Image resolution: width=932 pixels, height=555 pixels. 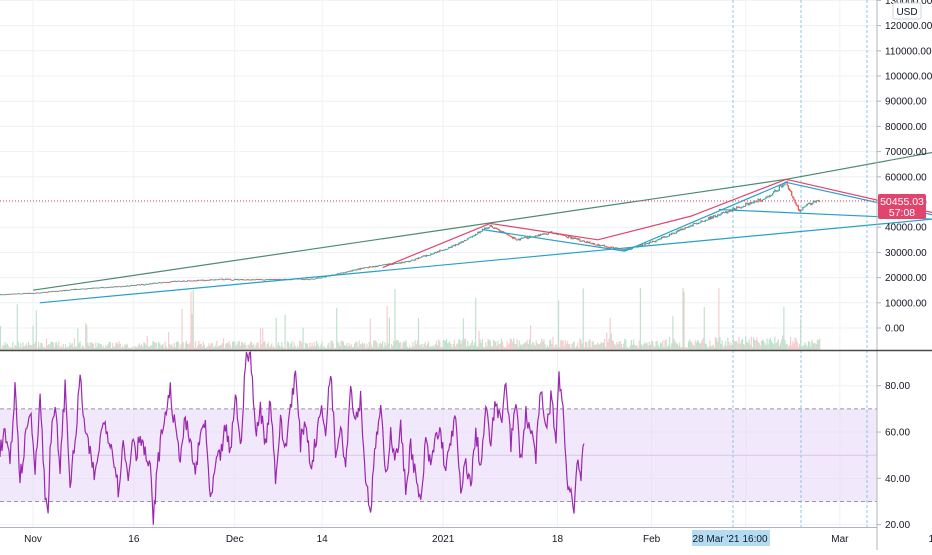 I want to click on rsi-axis: 20.00 40.00 60.00 80.00, so click(x=893, y=456).